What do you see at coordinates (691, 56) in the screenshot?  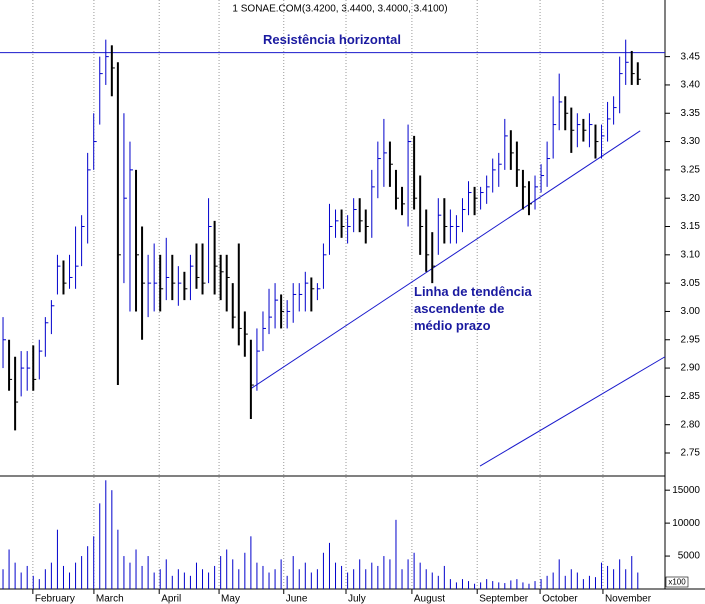 I see `y-tick-label: 3.45` at bounding box center [691, 56].